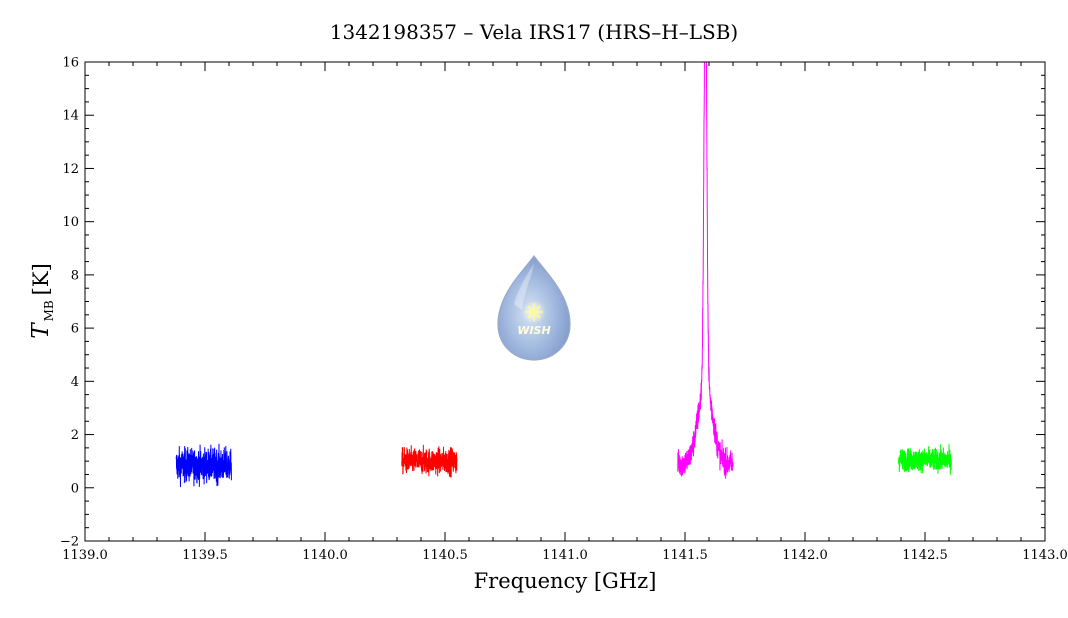  Describe the element at coordinates (445, 555) in the screenshot. I see `x-tick-label: 1140.5` at that location.